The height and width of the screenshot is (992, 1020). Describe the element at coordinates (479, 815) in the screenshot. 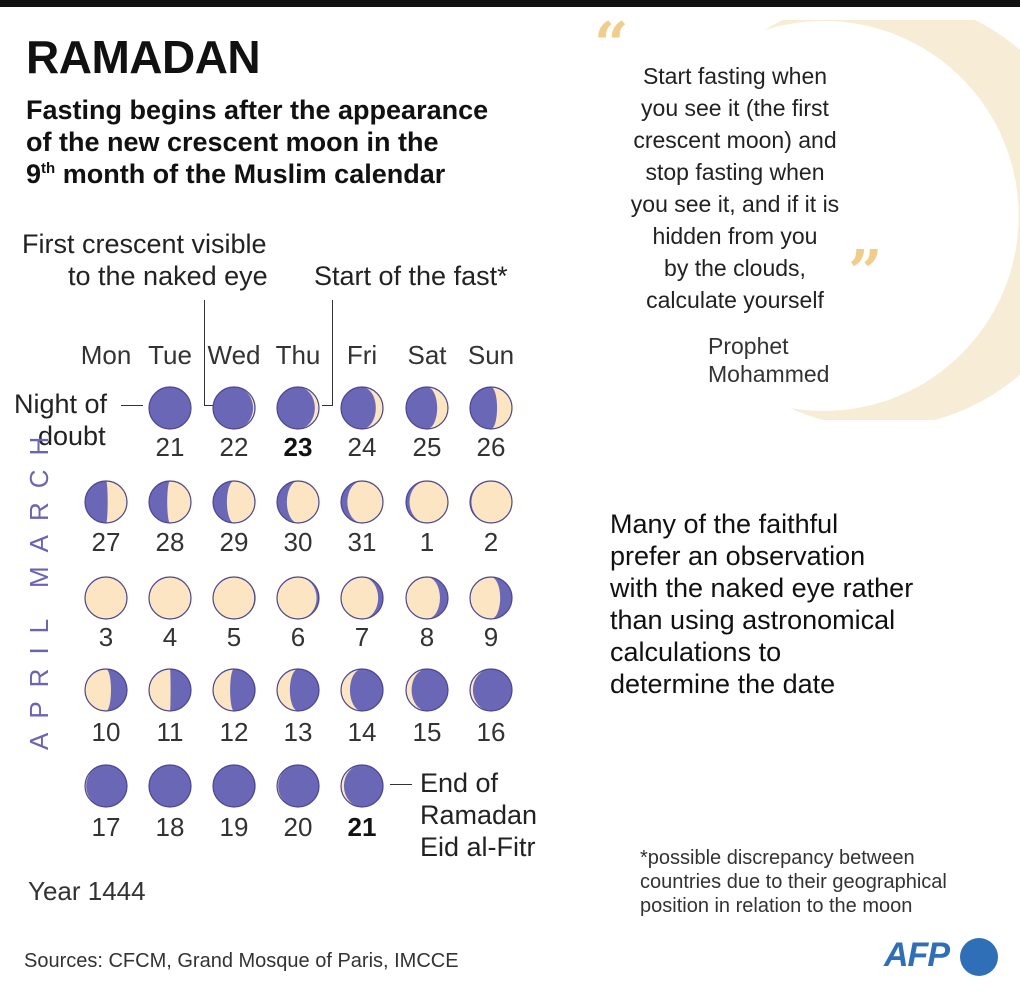

I see `end-of-ramadan-label-2: Ramadan` at that location.